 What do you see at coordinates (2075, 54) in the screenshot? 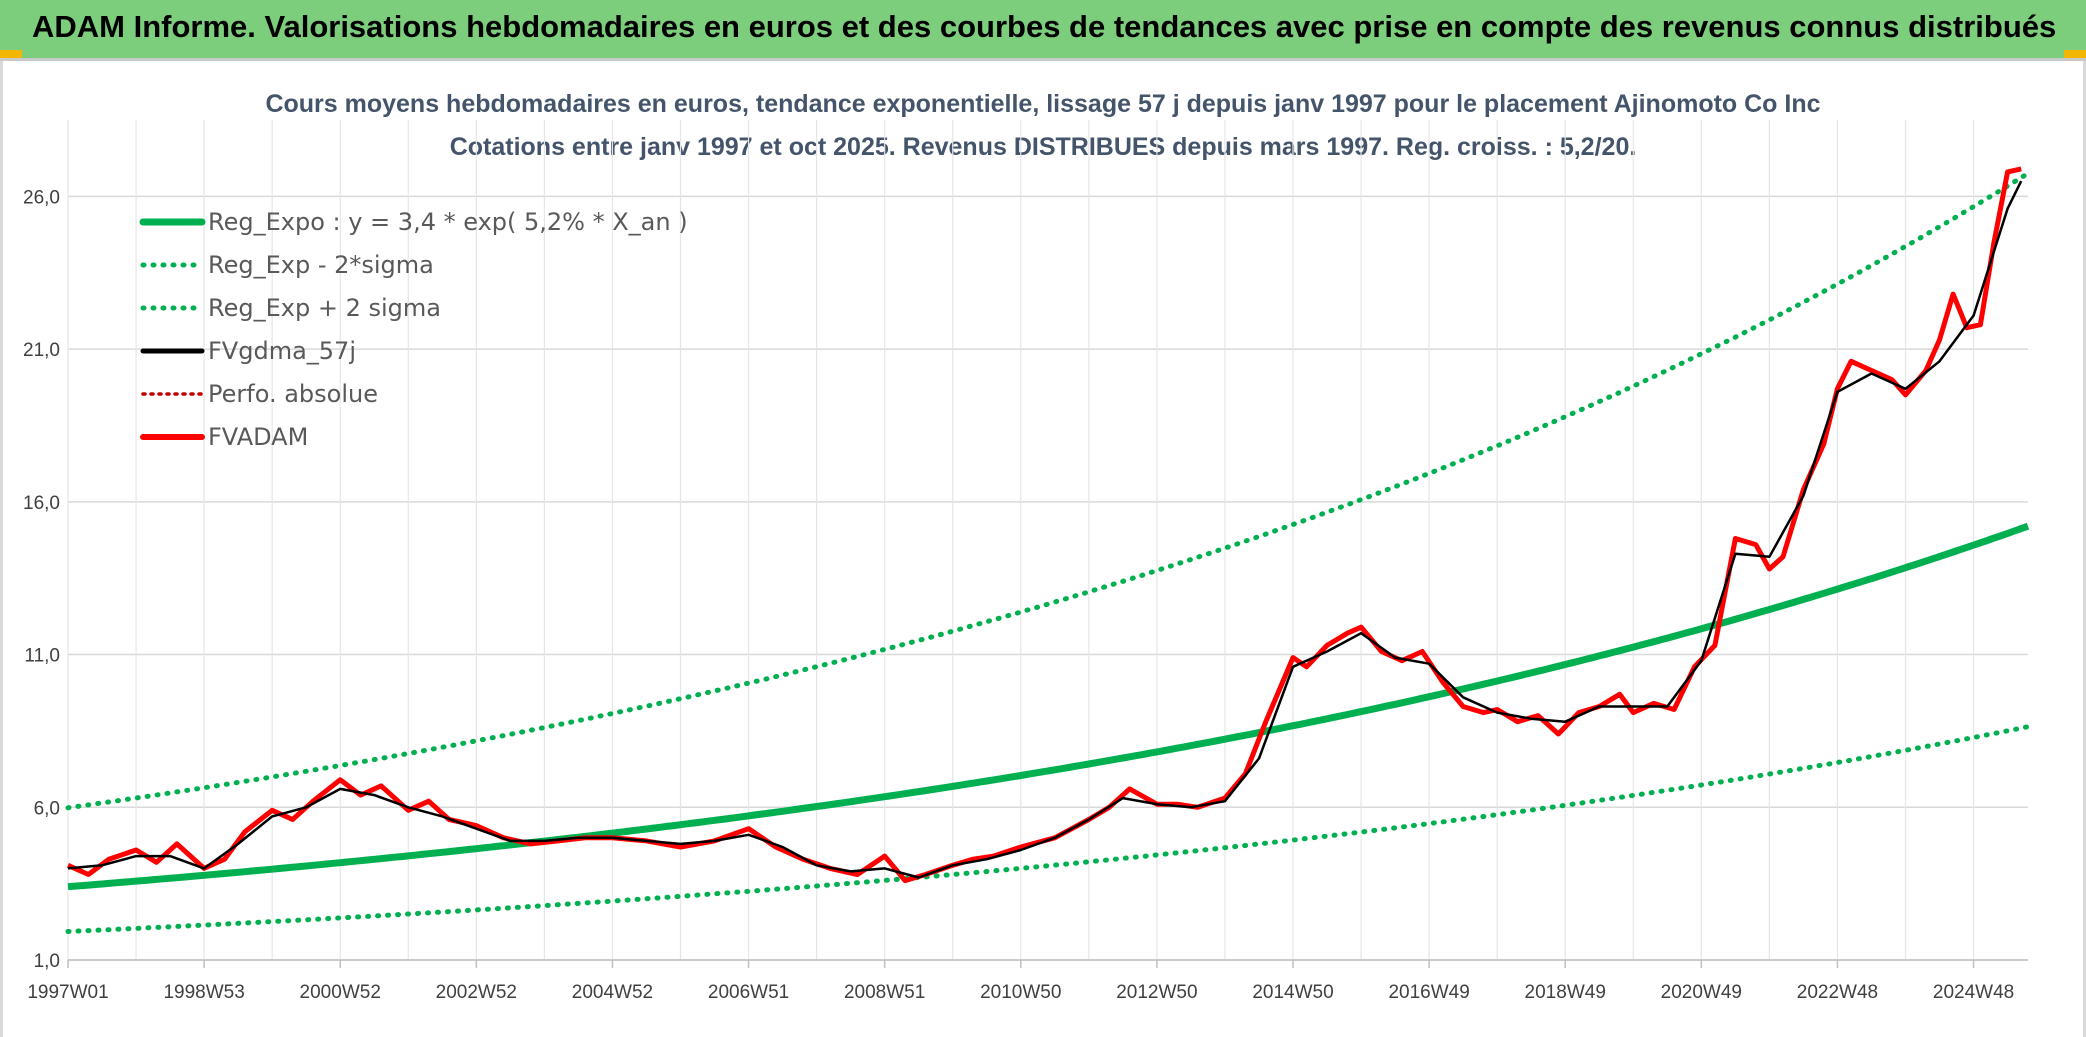
I see `banner-corner-right` at bounding box center [2075, 54].